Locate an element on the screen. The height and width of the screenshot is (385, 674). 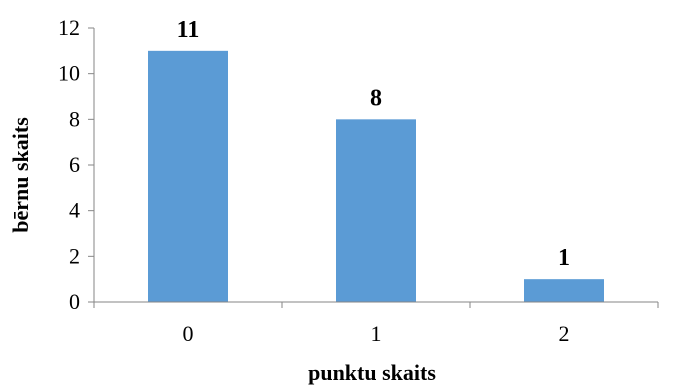
y-axis-title: bērnu skaits is located at coordinates (20, 175).